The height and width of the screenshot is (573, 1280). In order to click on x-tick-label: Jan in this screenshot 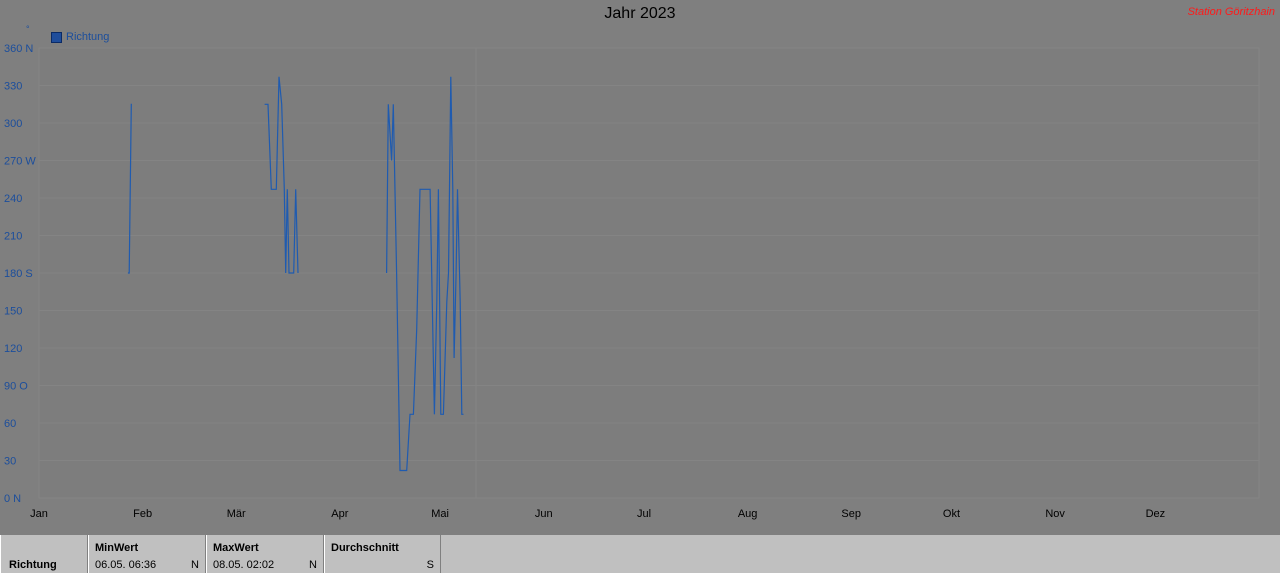, I will do `click(39, 514)`.